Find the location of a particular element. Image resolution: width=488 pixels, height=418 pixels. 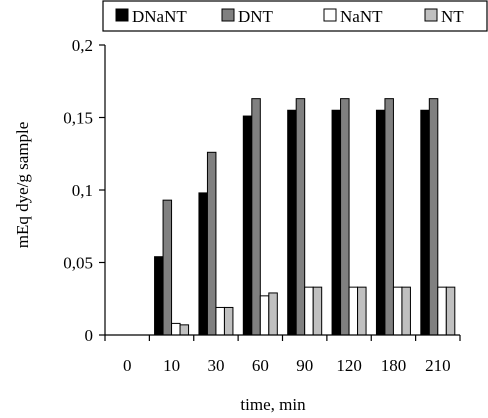

y-tick-label: 0,15 is located at coordinates (78, 118).